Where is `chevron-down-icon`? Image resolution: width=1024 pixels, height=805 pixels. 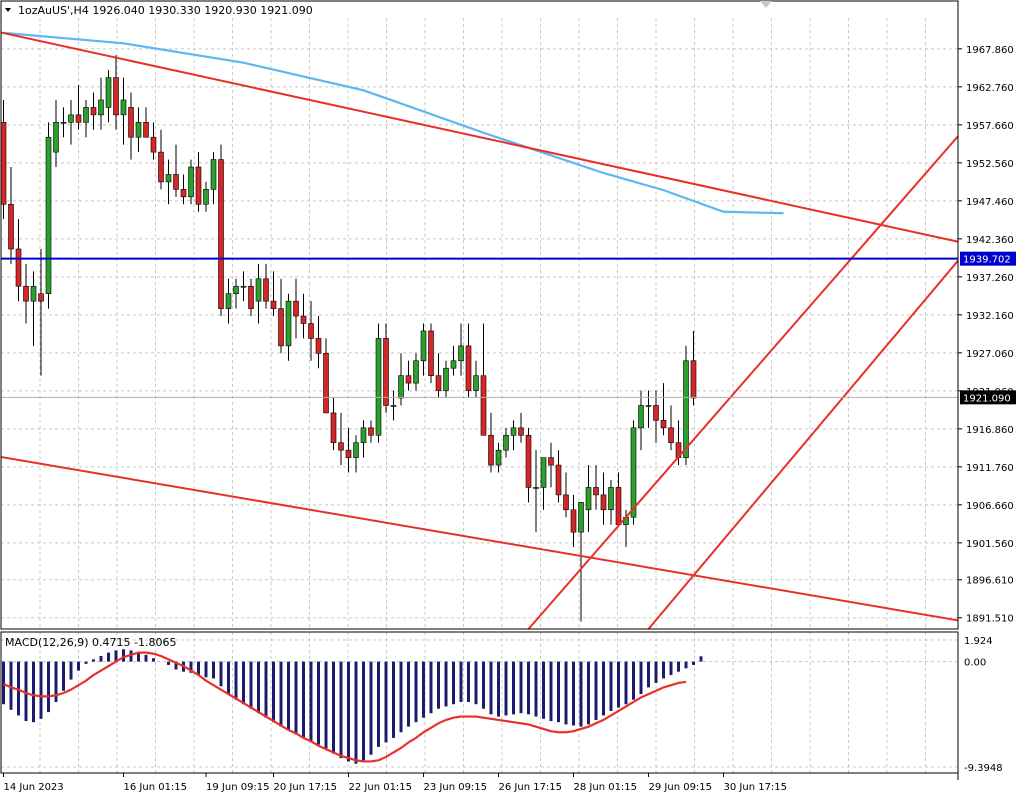 chevron-down-icon is located at coordinates (8, 10).